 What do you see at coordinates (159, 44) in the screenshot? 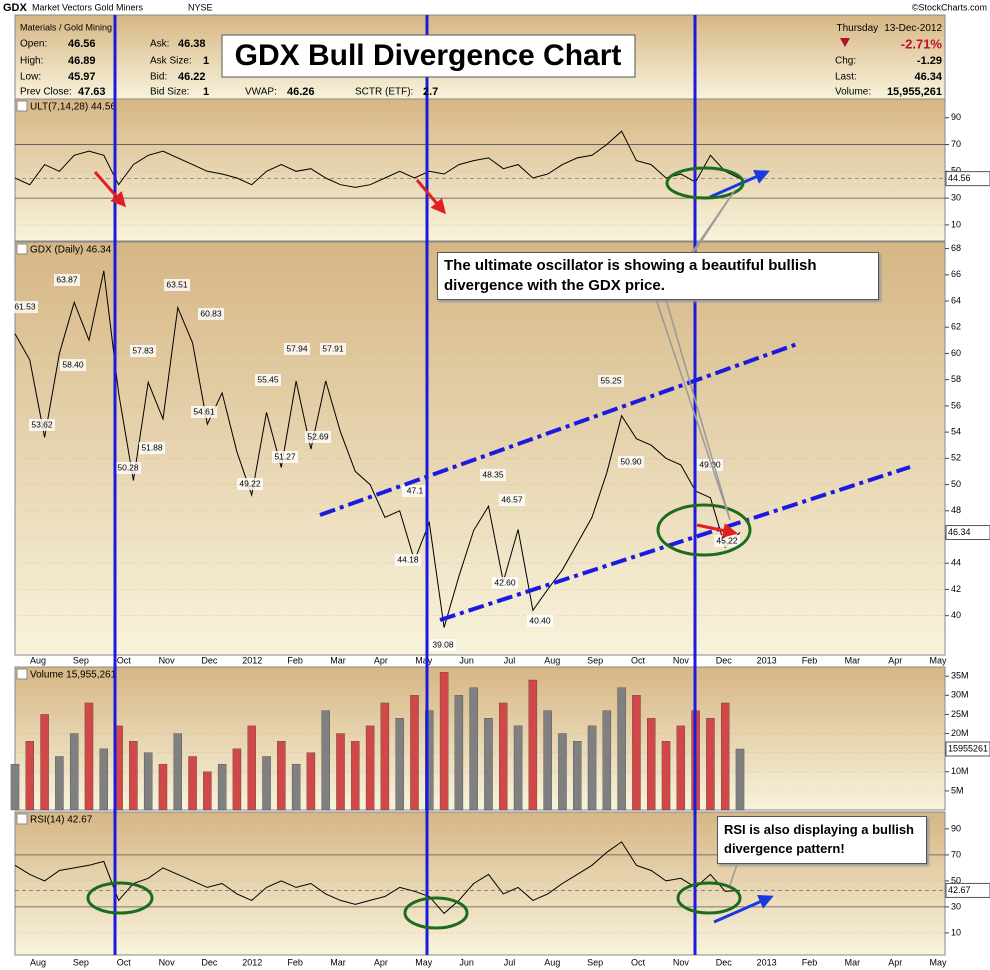
I see `field-label: Ask:` at bounding box center [159, 44].